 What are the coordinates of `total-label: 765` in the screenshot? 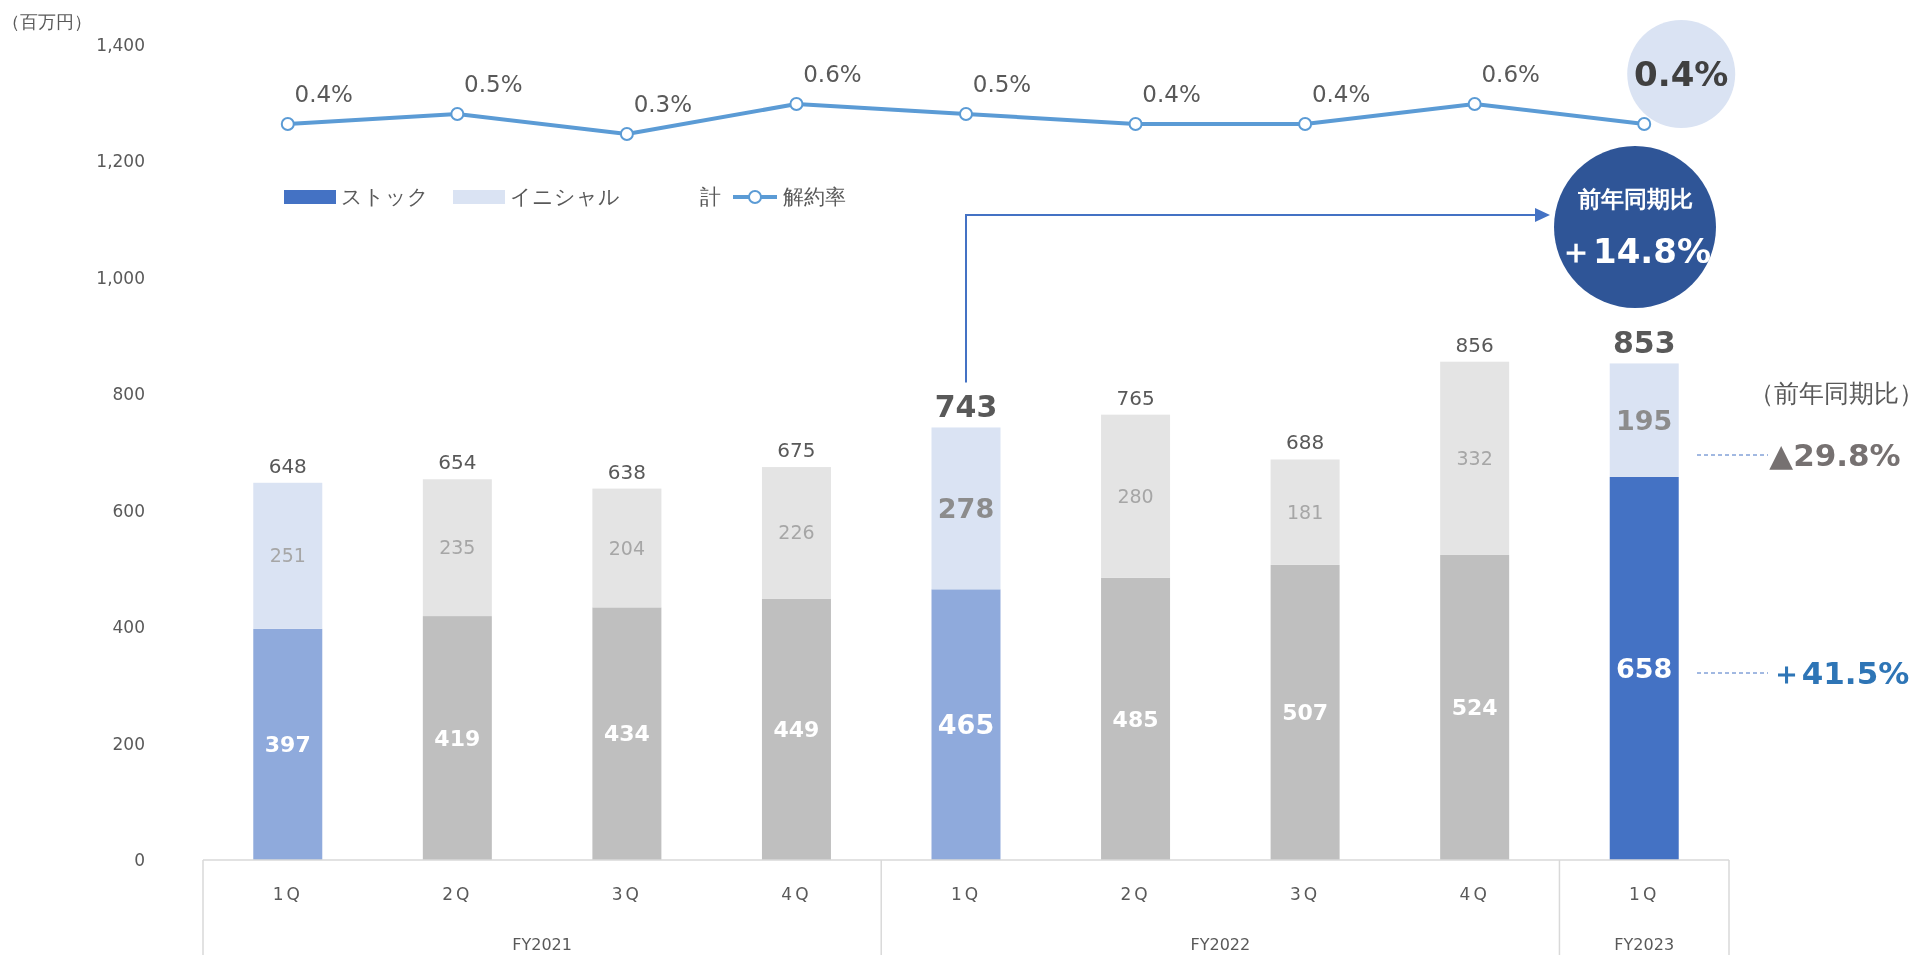 It's located at (1135, 397).